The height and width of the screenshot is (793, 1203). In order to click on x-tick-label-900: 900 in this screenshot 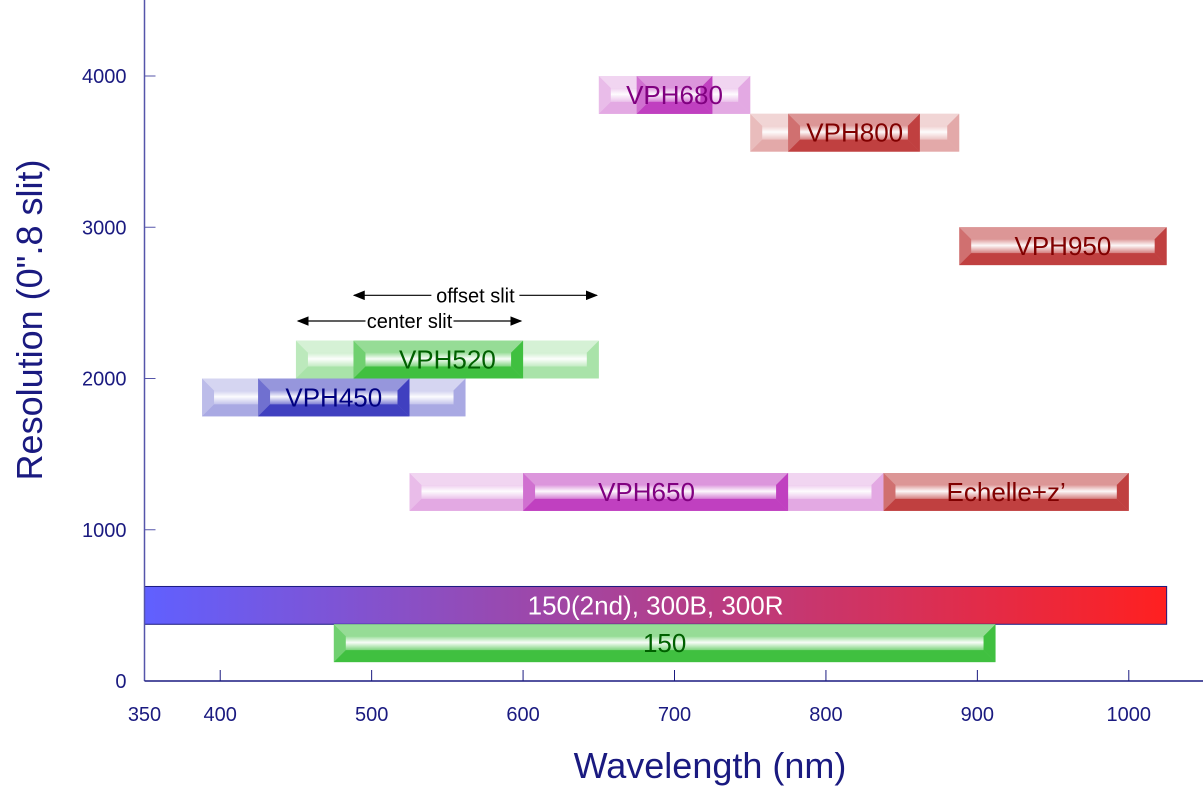, I will do `click(977, 715)`.